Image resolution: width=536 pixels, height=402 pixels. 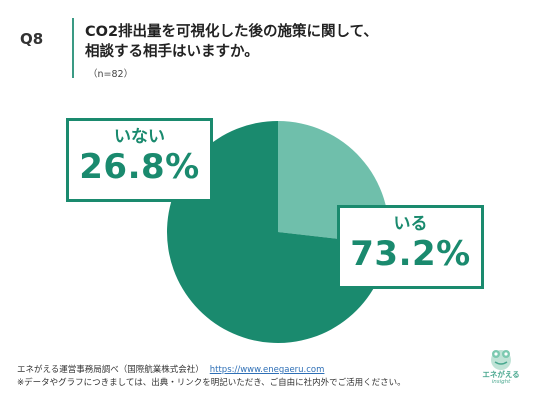 I want to click on footer-url-link: https://www.enegaeru.com, so click(x=267, y=370).